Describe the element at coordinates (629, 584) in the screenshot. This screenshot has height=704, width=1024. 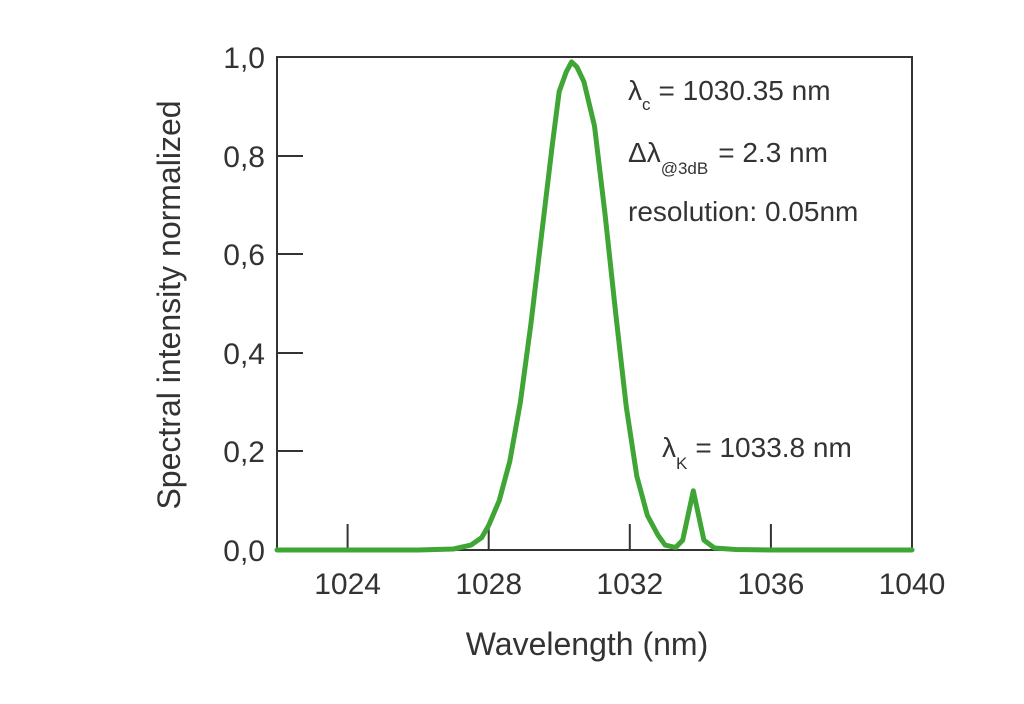
I see `x-tick-label: 1032` at that location.